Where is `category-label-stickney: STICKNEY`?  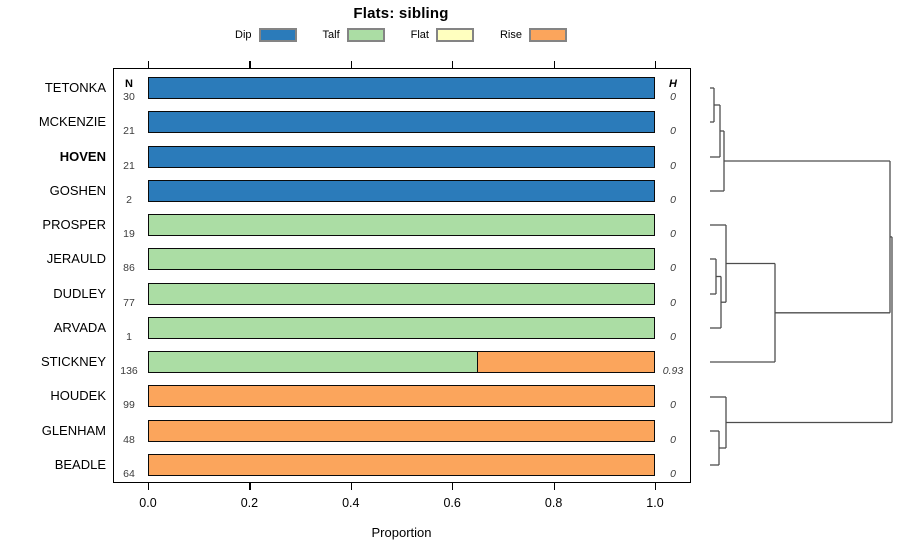 category-label-stickney: STICKNEY is located at coordinates (73, 361).